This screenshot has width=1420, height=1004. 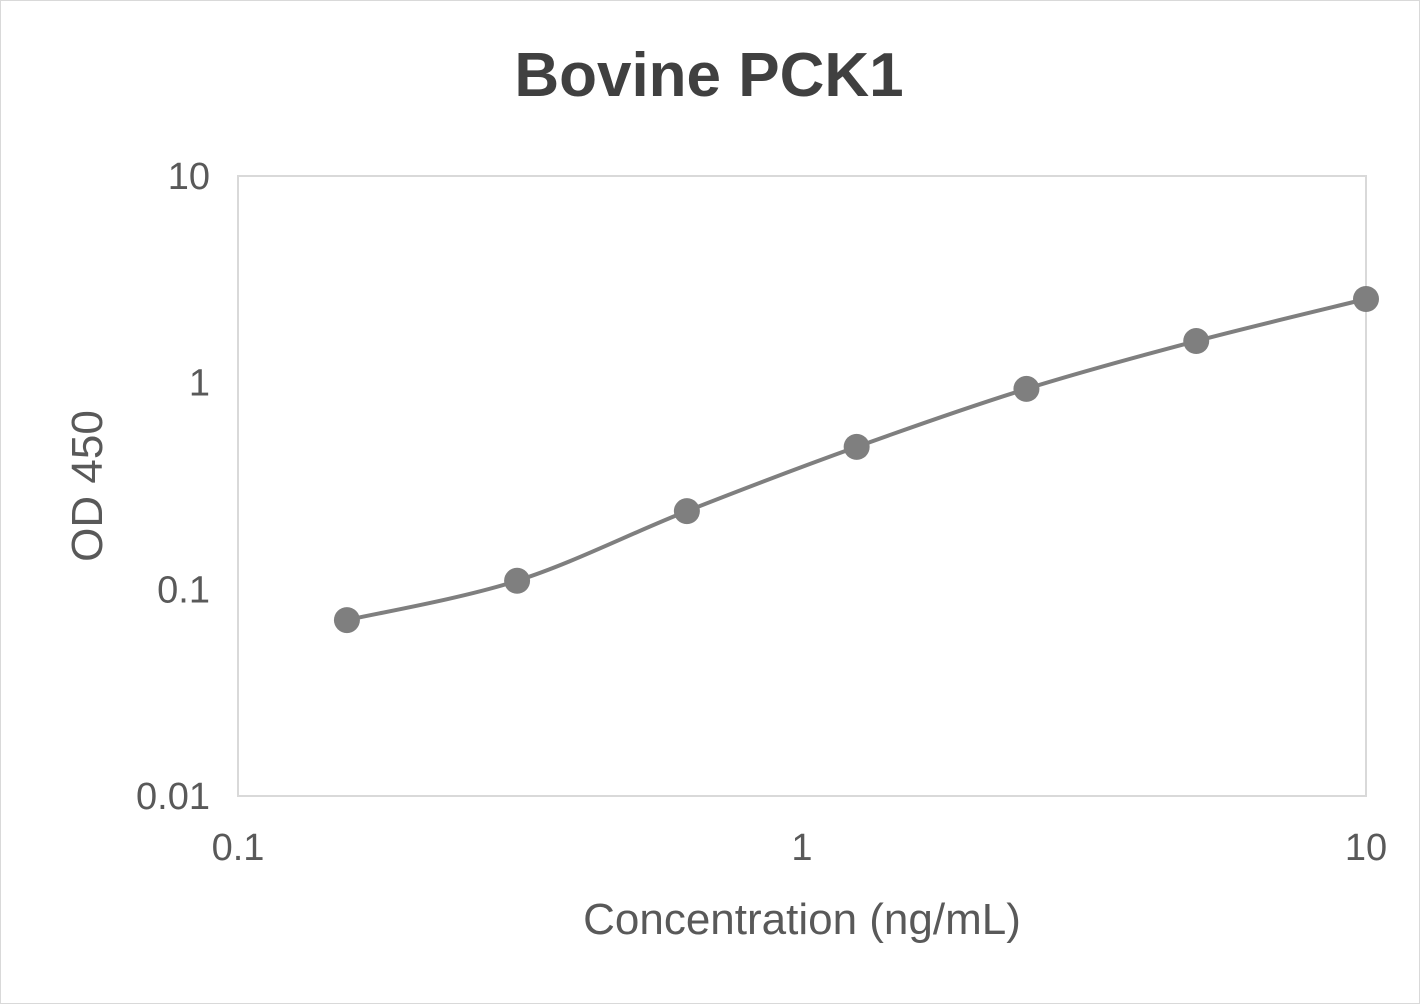 What do you see at coordinates (199, 384) in the screenshot?
I see `y-tick-label: 1` at bounding box center [199, 384].